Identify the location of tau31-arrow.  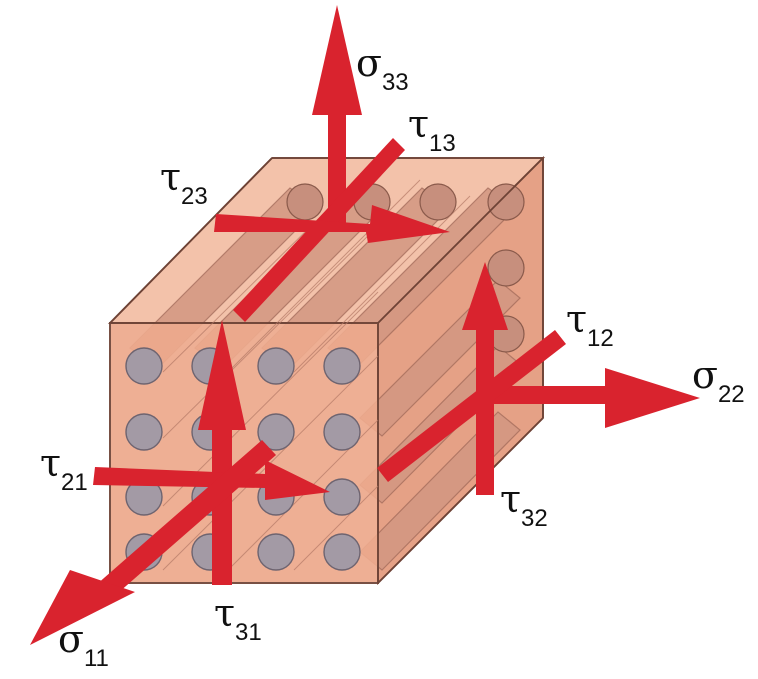
(222, 452).